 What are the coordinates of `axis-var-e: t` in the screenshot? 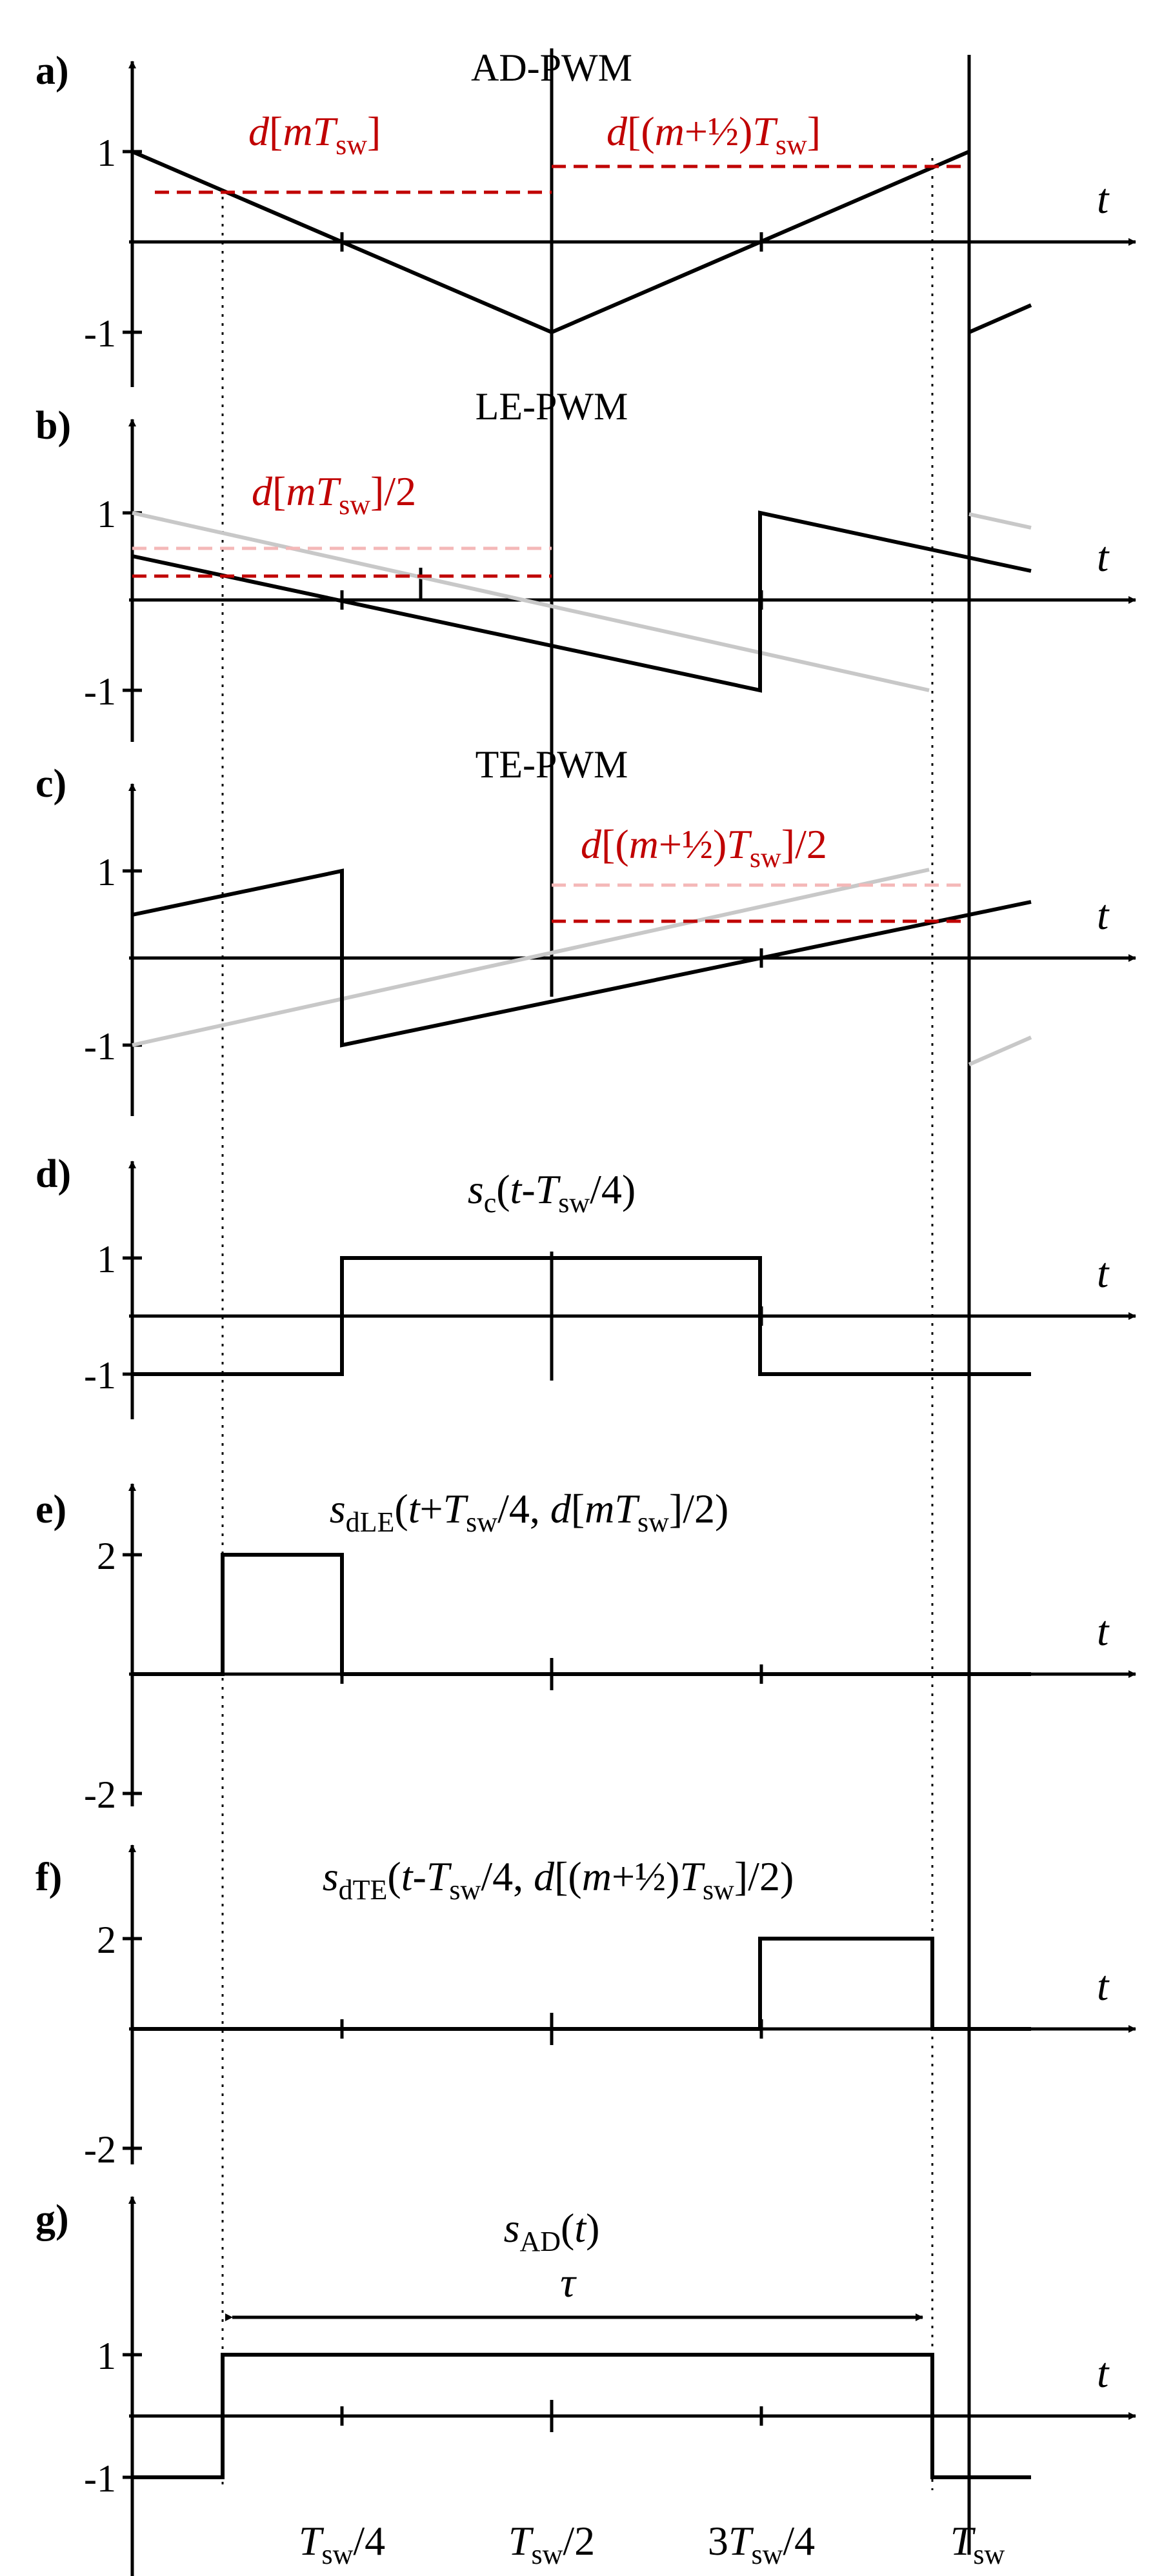 It's located at (1103, 1631).